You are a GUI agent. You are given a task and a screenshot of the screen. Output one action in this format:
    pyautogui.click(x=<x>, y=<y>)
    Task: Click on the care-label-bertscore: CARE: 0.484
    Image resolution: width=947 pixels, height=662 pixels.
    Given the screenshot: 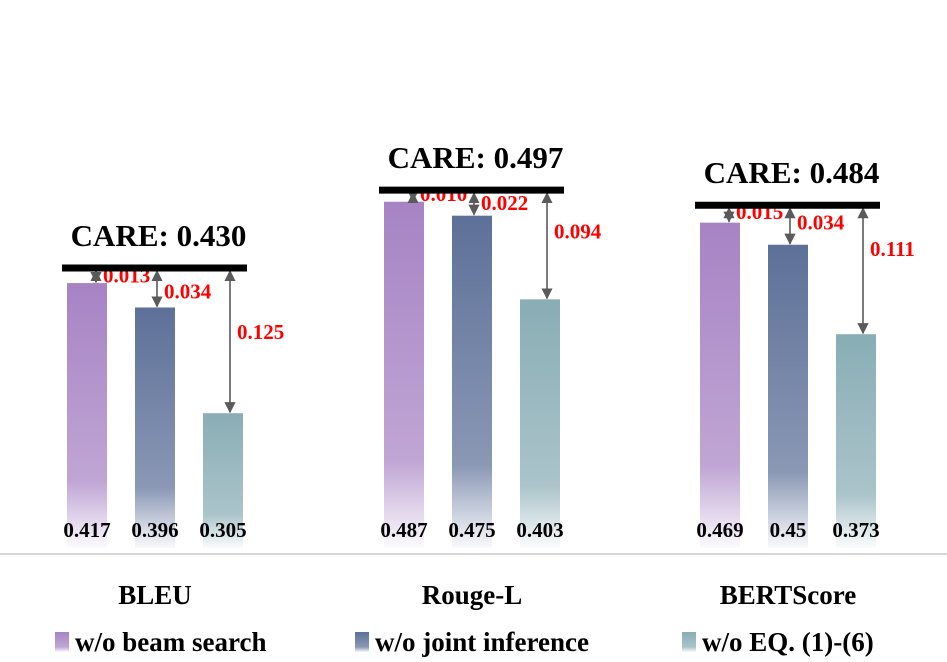 What is the action you would take?
    pyautogui.click(x=792, y=172)
    